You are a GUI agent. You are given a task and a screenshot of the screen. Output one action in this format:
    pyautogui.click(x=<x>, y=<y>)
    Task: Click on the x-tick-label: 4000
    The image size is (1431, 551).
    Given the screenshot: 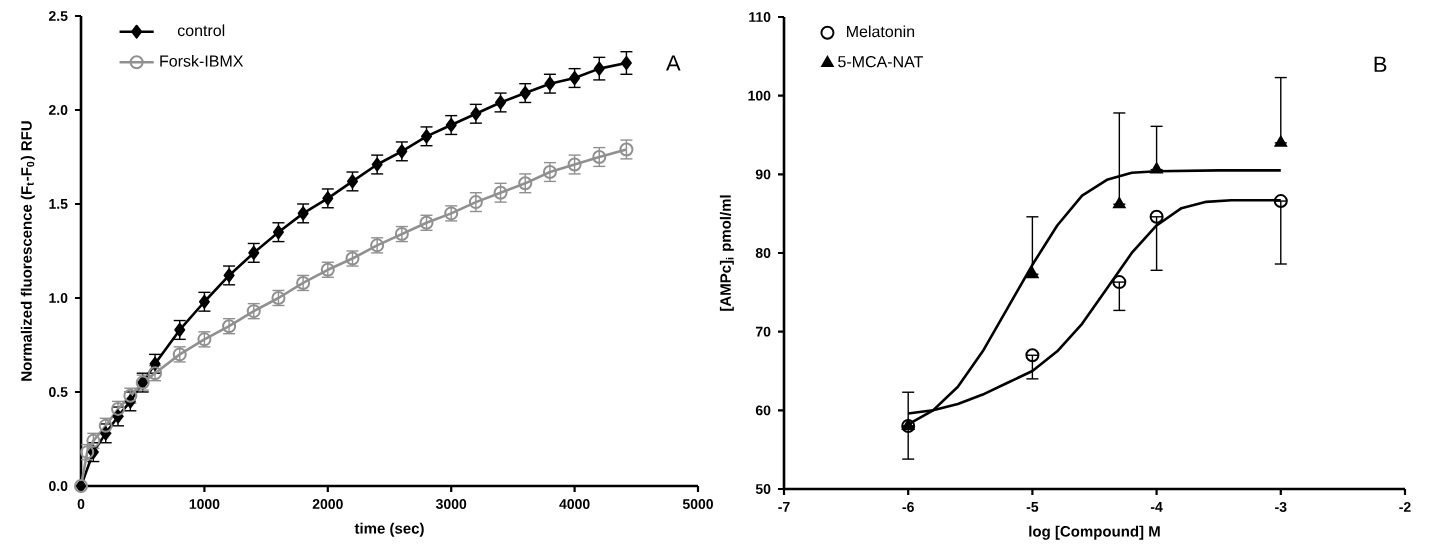 What is the action you would take?
    pyautogui.click(x=574, y=504)
    